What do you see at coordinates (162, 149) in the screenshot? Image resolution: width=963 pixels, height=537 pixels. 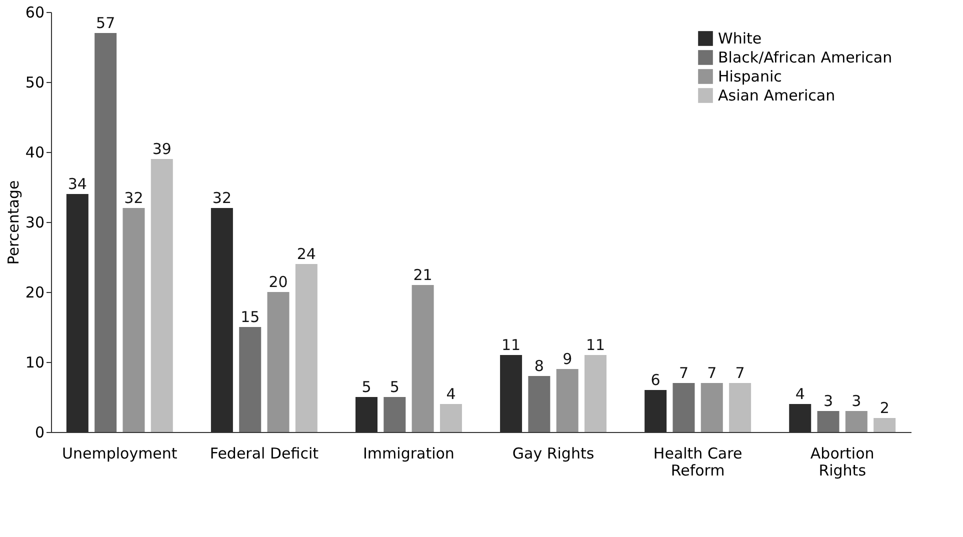 I see `data-label: 39` at bounding box center [162, 149].